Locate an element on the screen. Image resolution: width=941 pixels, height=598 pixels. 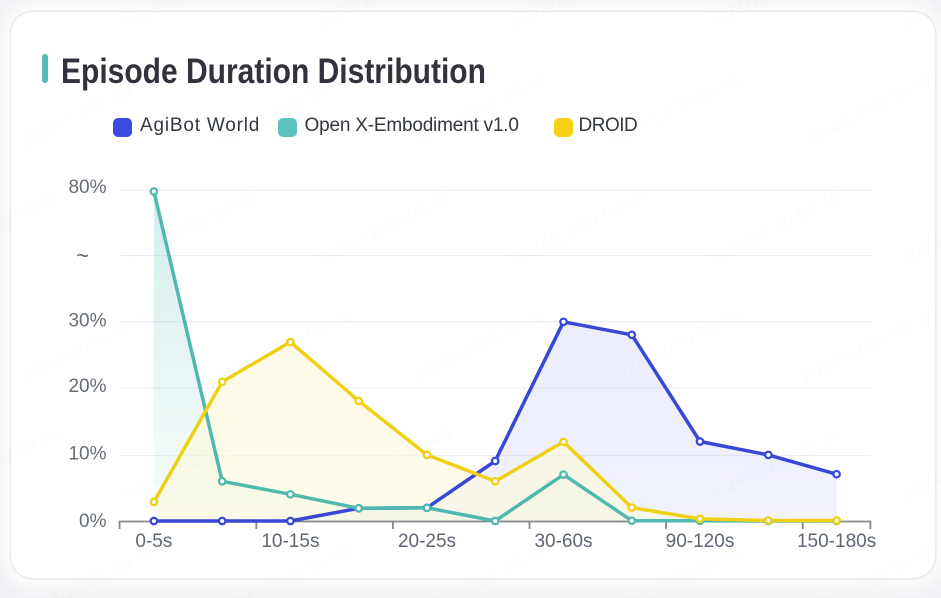
svg-text: 20-25s is located at coordinates (427, 541).